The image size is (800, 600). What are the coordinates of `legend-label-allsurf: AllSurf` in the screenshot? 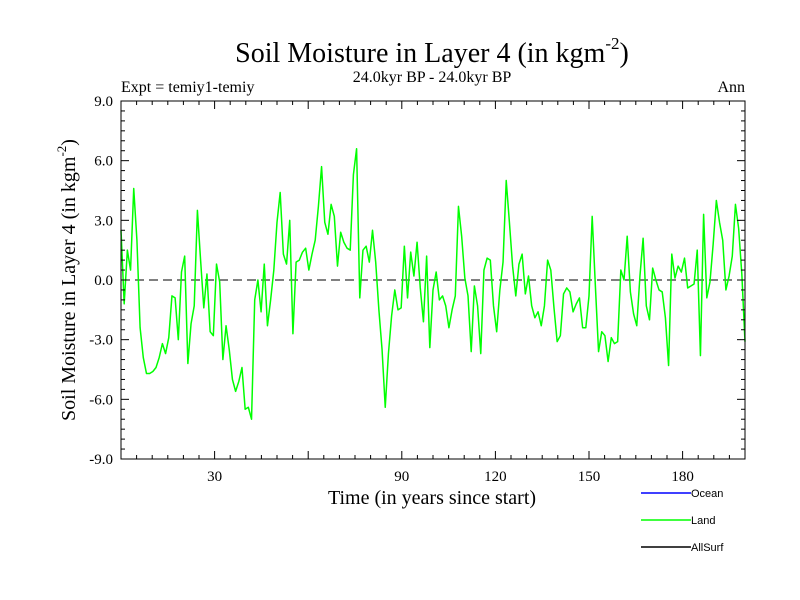 It's located at (707, 548).